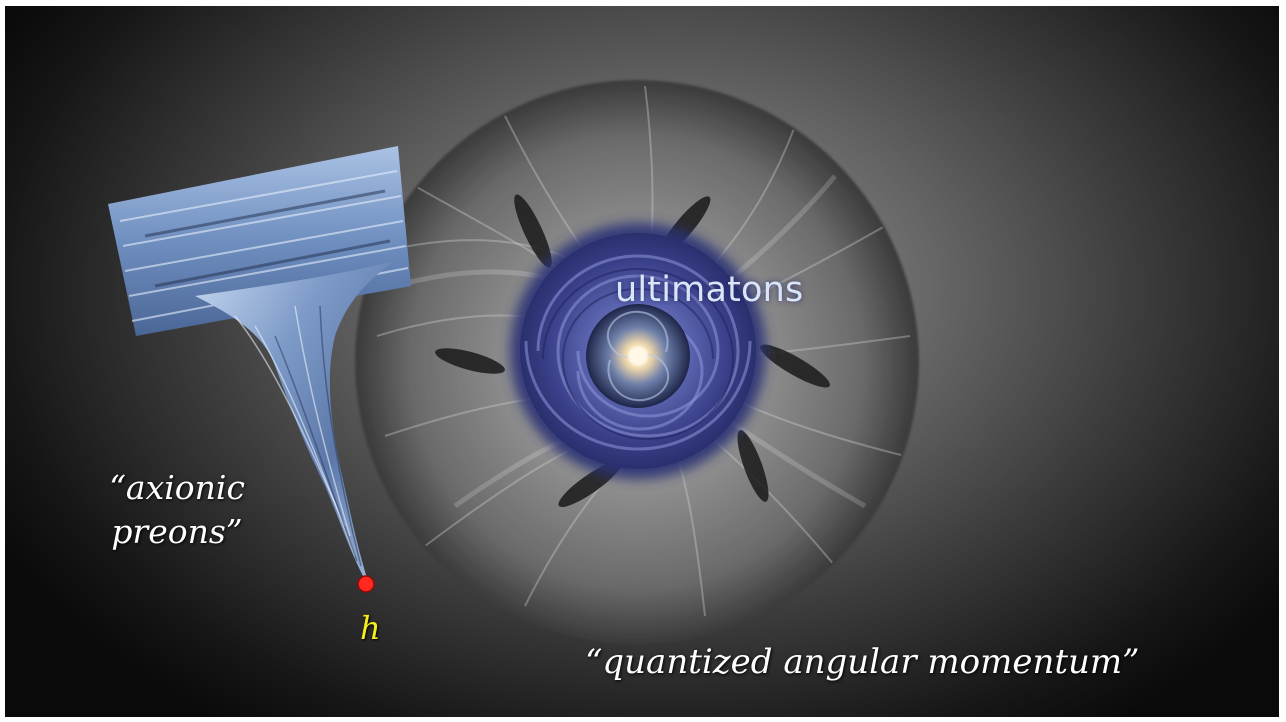 This screenshot has height=722, width=1286. Describe the element at coordinates (177, 510) in the screenshot. I see `axionic-preons-label: “axionic preons”` at that location.